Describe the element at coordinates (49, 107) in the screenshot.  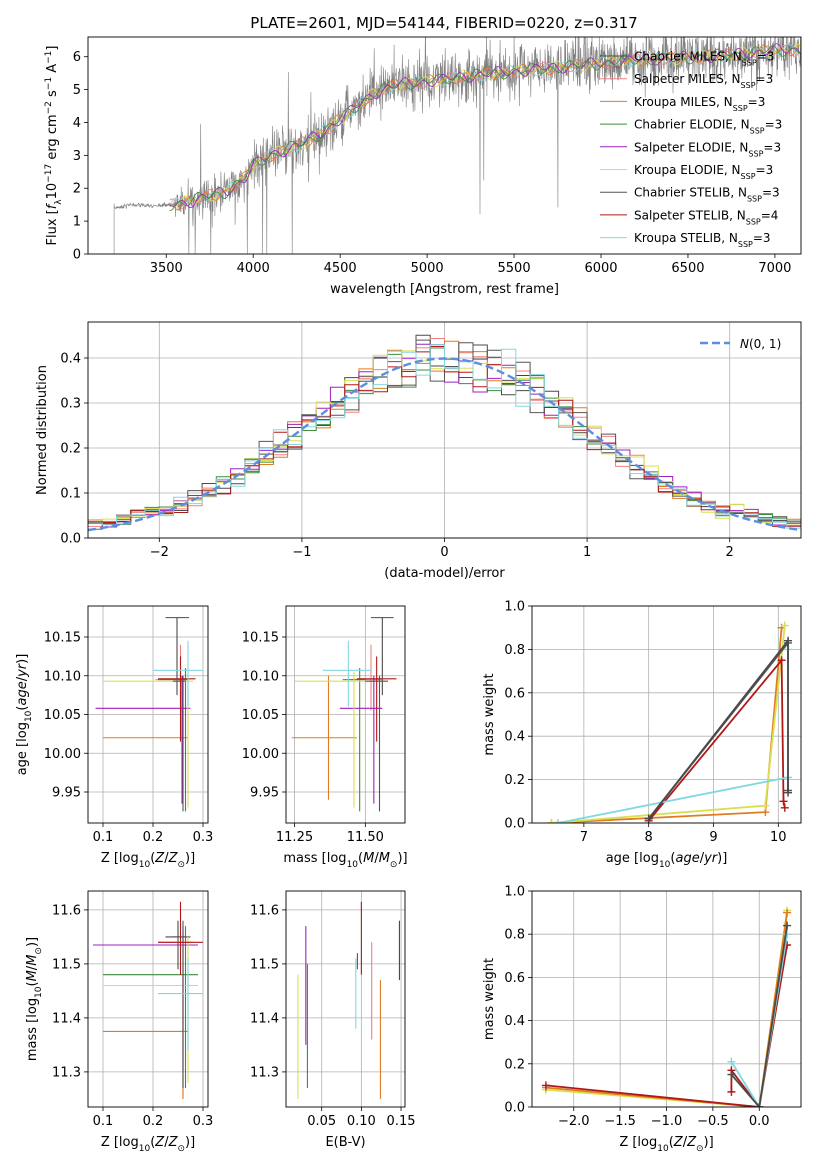
I see `y-axis-label-part: −2` at that location.